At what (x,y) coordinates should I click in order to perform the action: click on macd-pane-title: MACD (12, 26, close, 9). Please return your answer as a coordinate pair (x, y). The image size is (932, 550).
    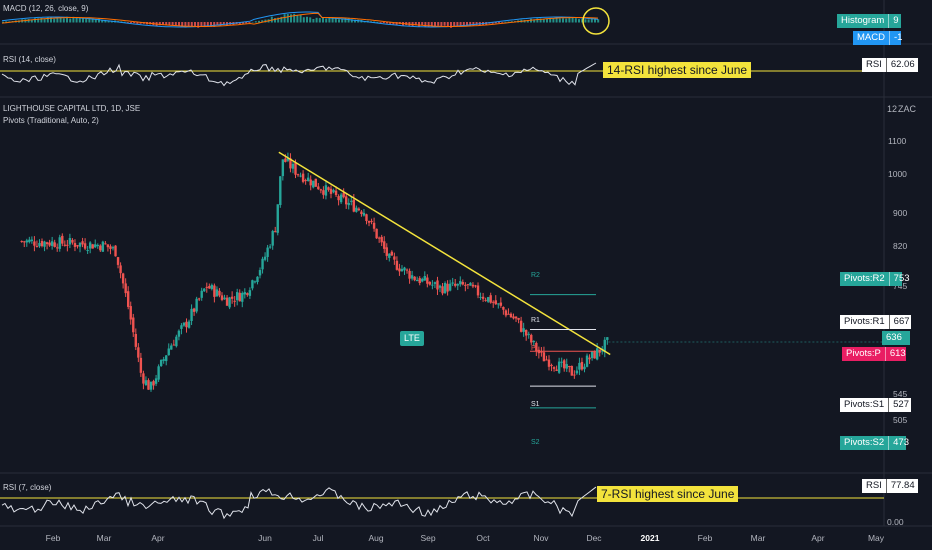
    Looking at the image, I should click on (46, 8).